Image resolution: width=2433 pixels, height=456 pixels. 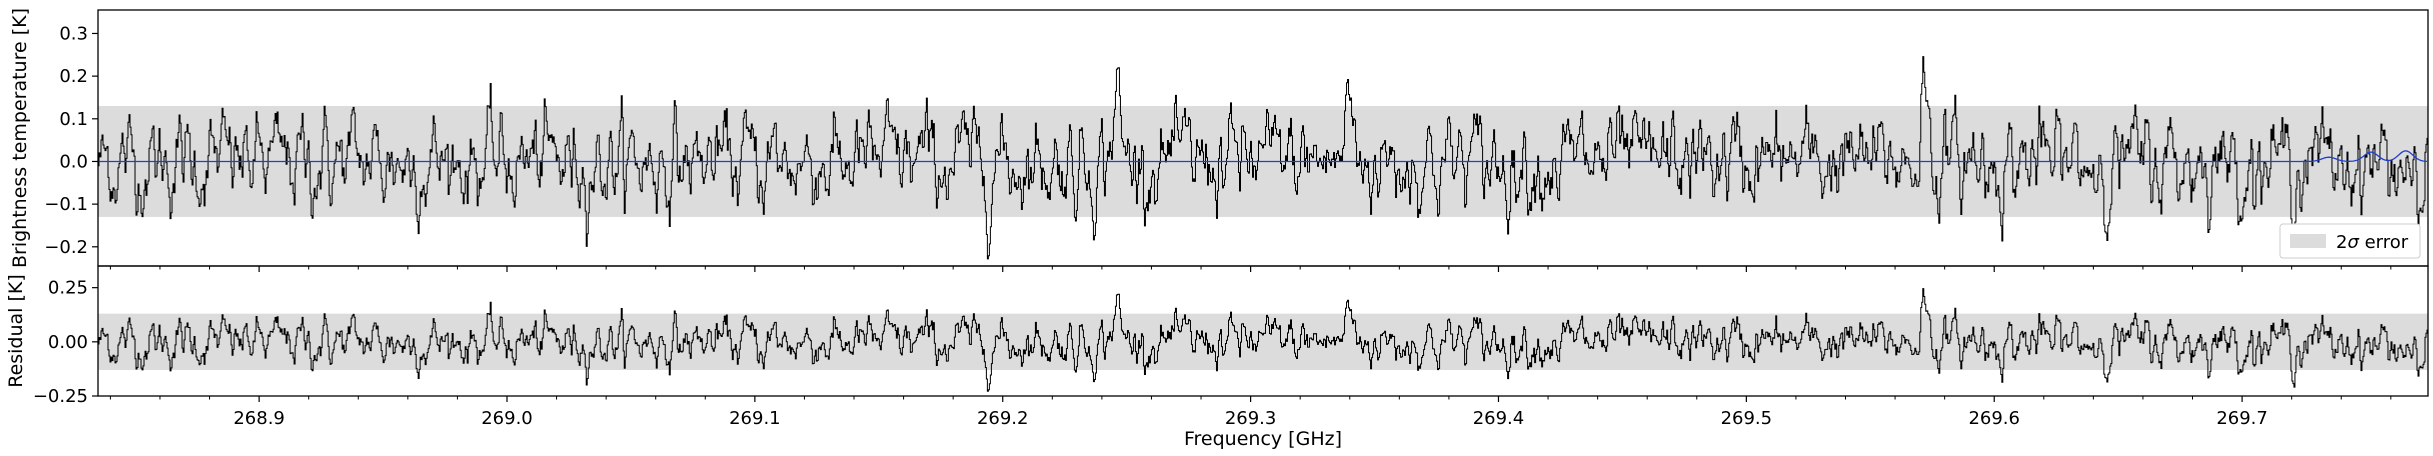 I want to click on x-tick-label: 269.2, so click(x=1003, y=418).